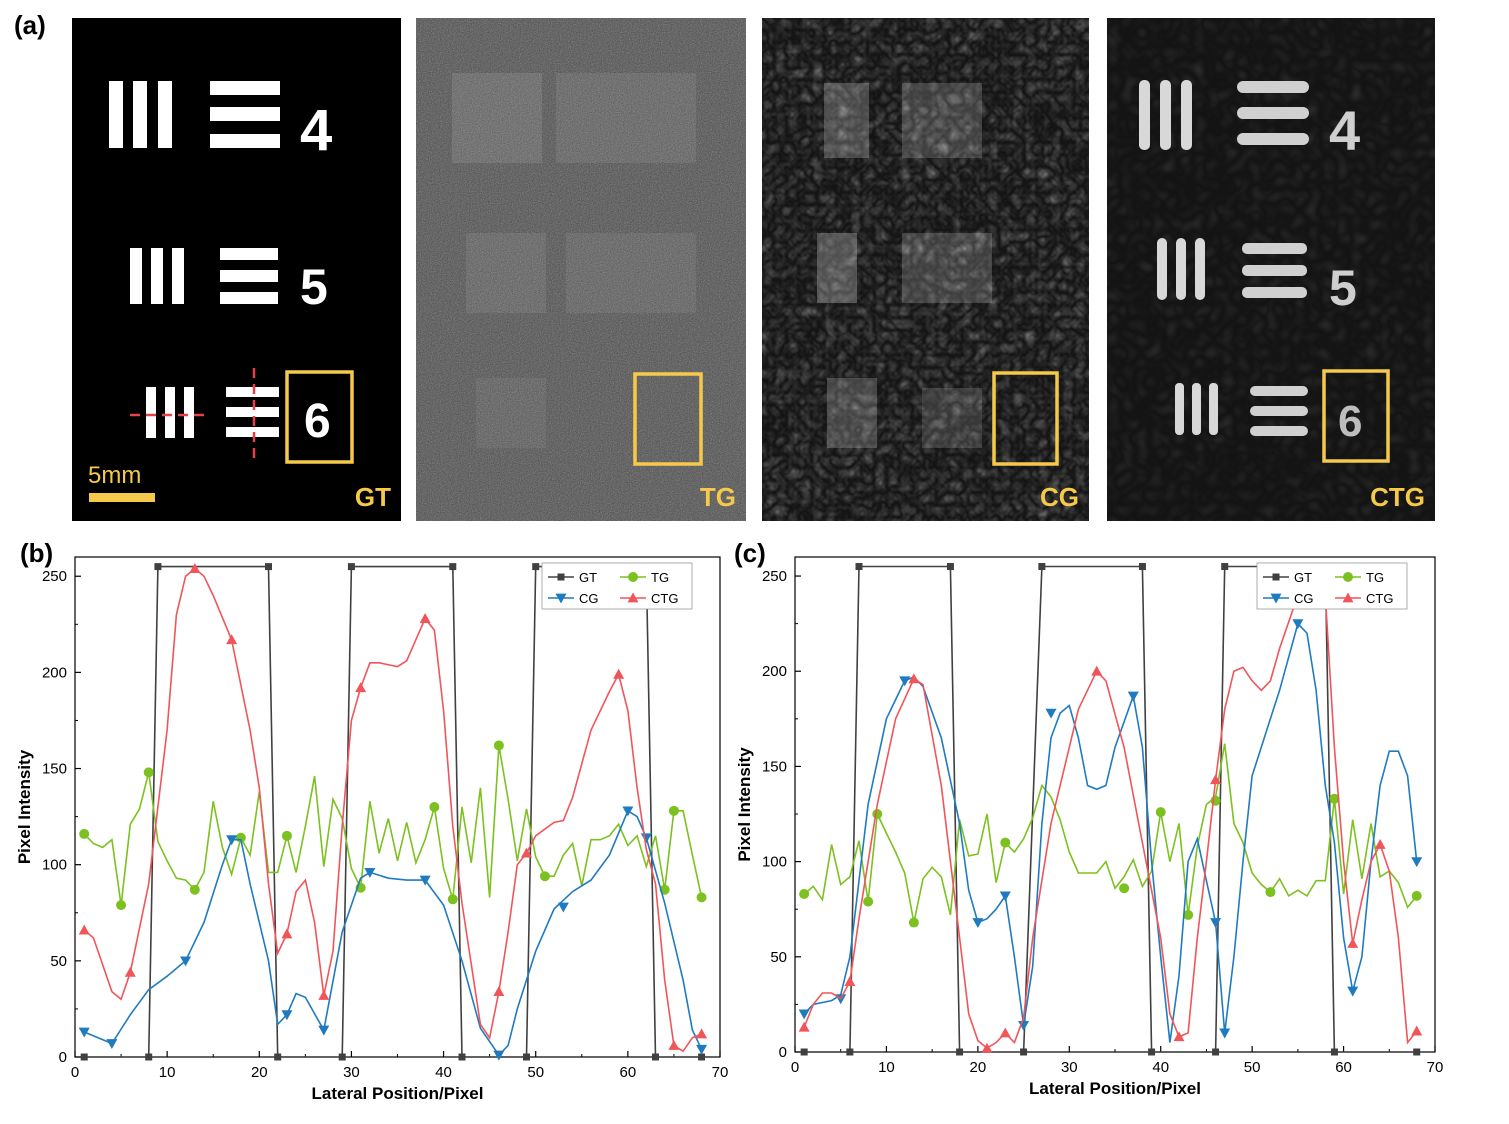 The height and width of the screenshot is (1124, 1509). What do you see at coordinates (978, 1067) in the screenshot?
I see `x-tick-label: 20` at bounding box center [978, 1067].